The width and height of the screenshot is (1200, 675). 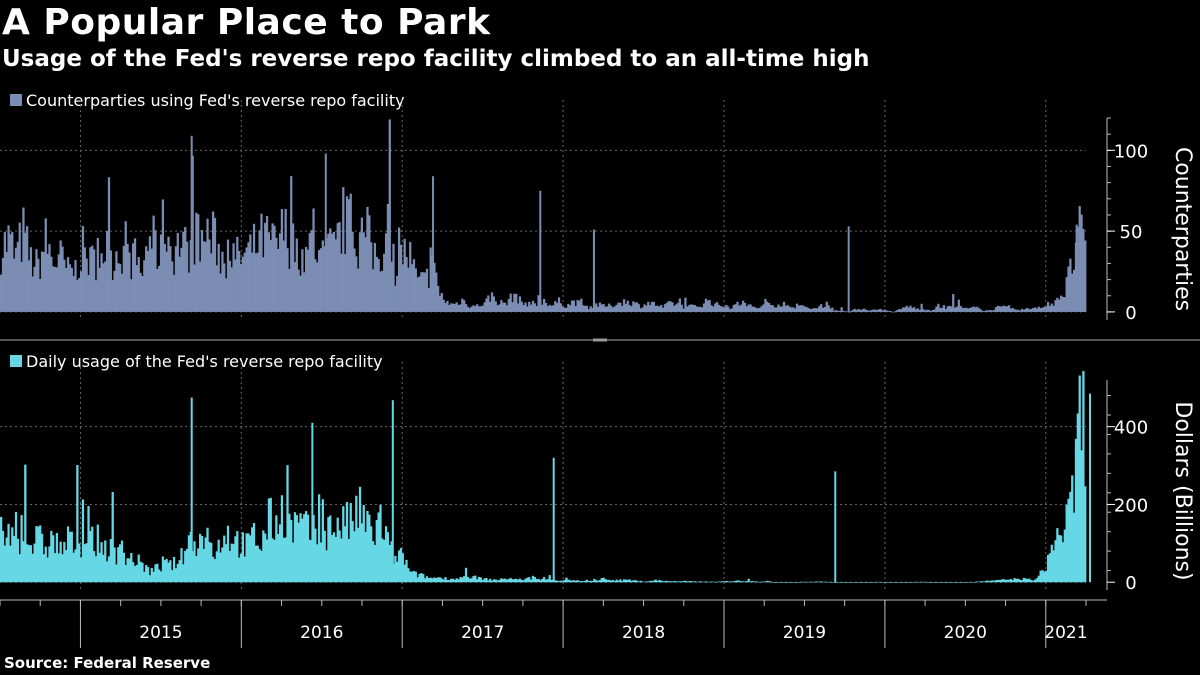 What do you see at coordinates (1131, 232) in the screenshot?
I see `y-tick-label: 50` at bounding box center [1131, 232].